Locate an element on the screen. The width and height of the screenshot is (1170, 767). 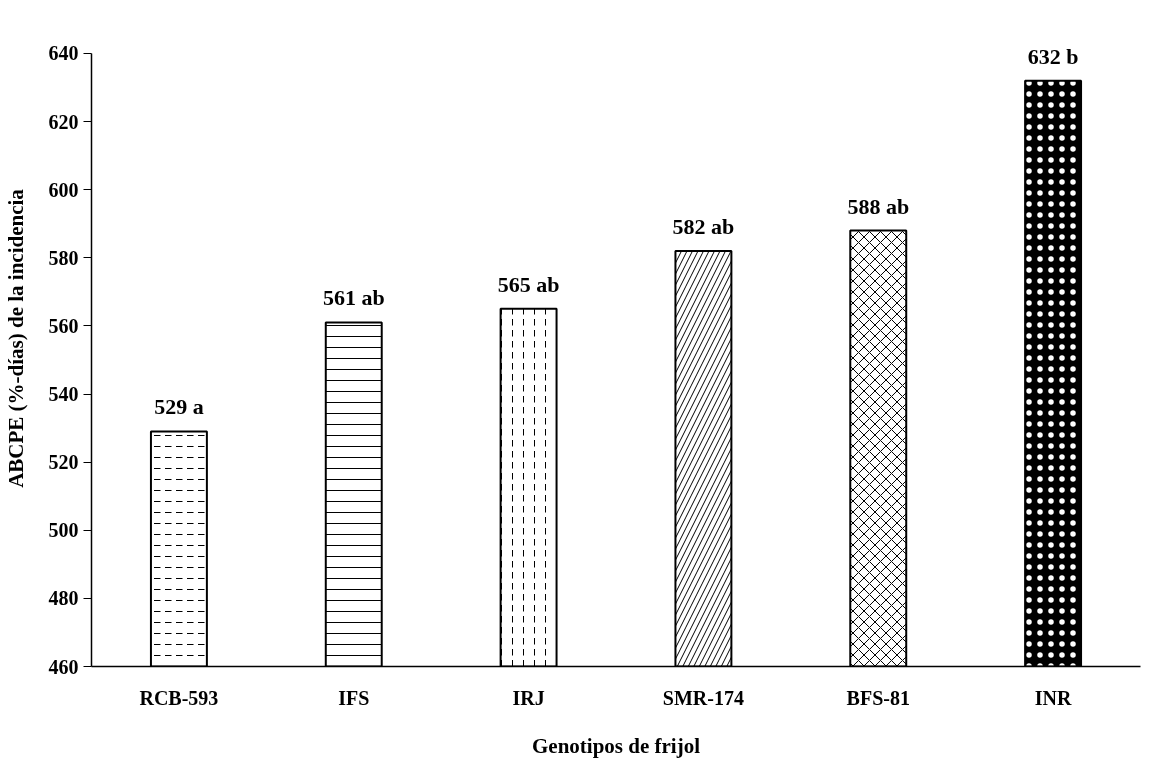
x-tick-label: SMR-174 is located at coordinates (703, 697).